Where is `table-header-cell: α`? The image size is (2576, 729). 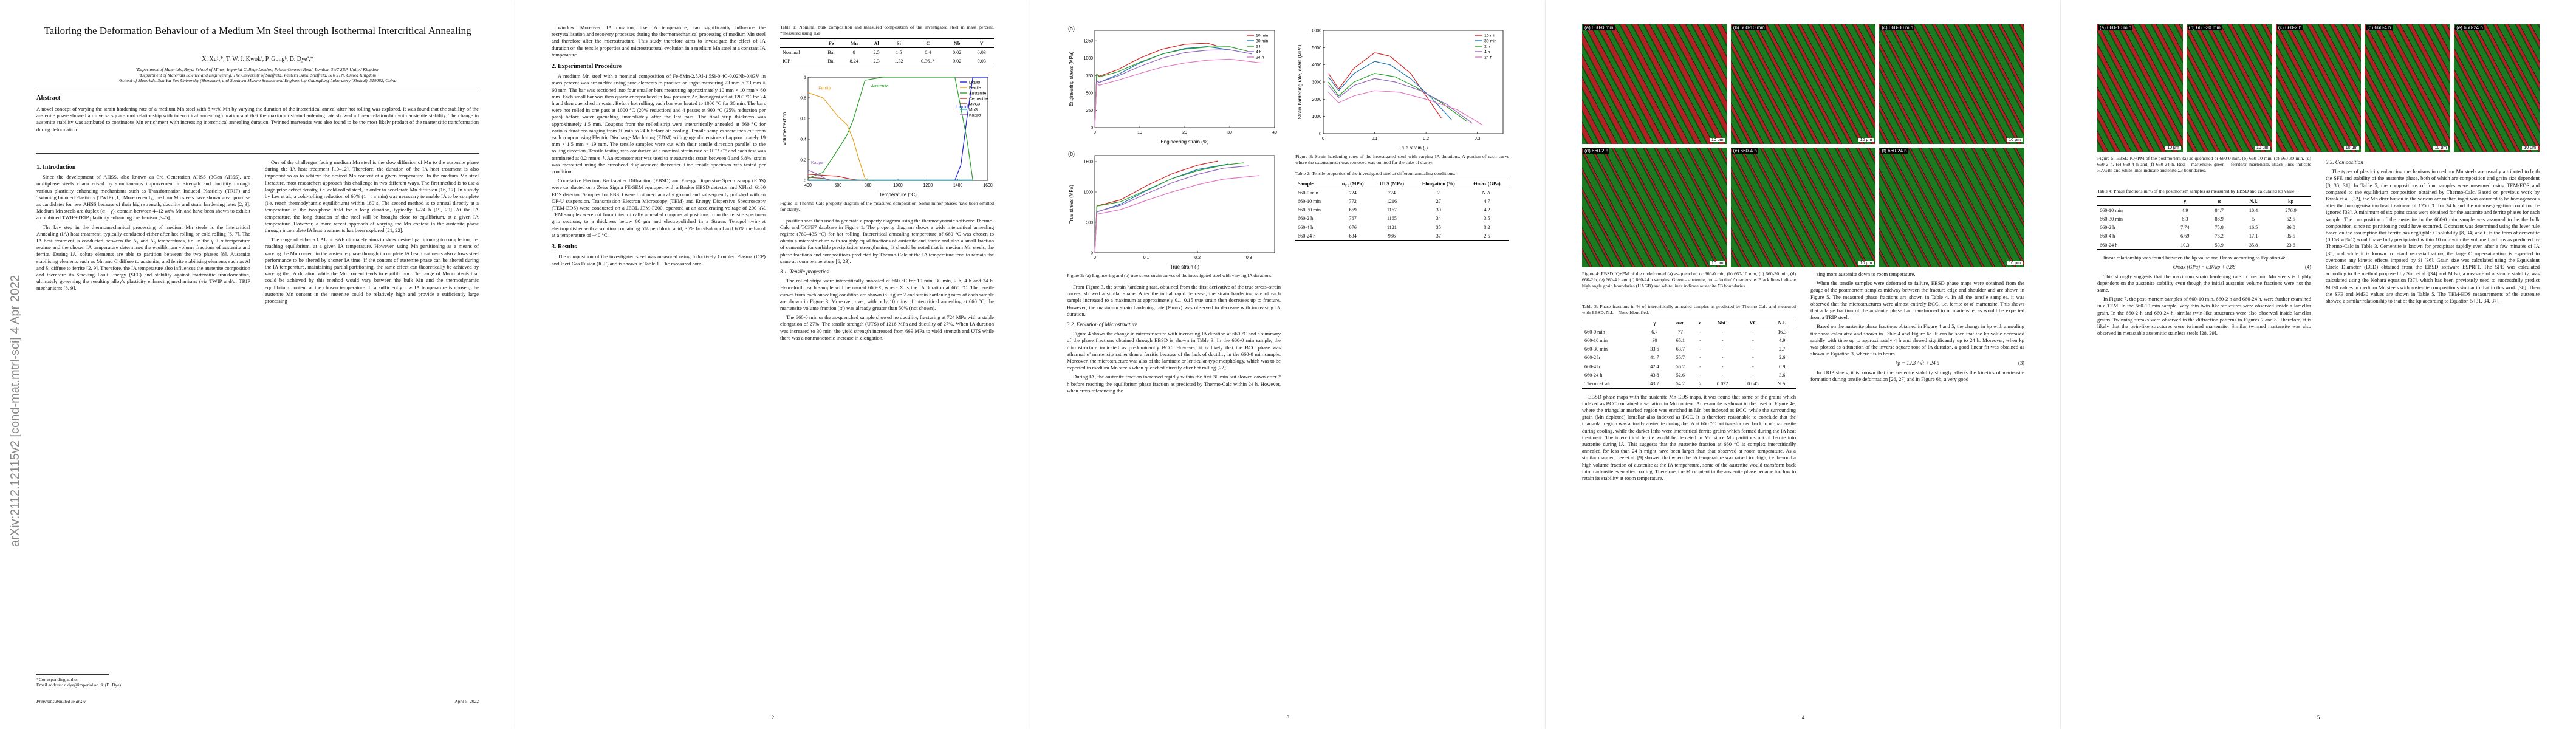
table-header-cell: α is located at coordinates (2219, 201).